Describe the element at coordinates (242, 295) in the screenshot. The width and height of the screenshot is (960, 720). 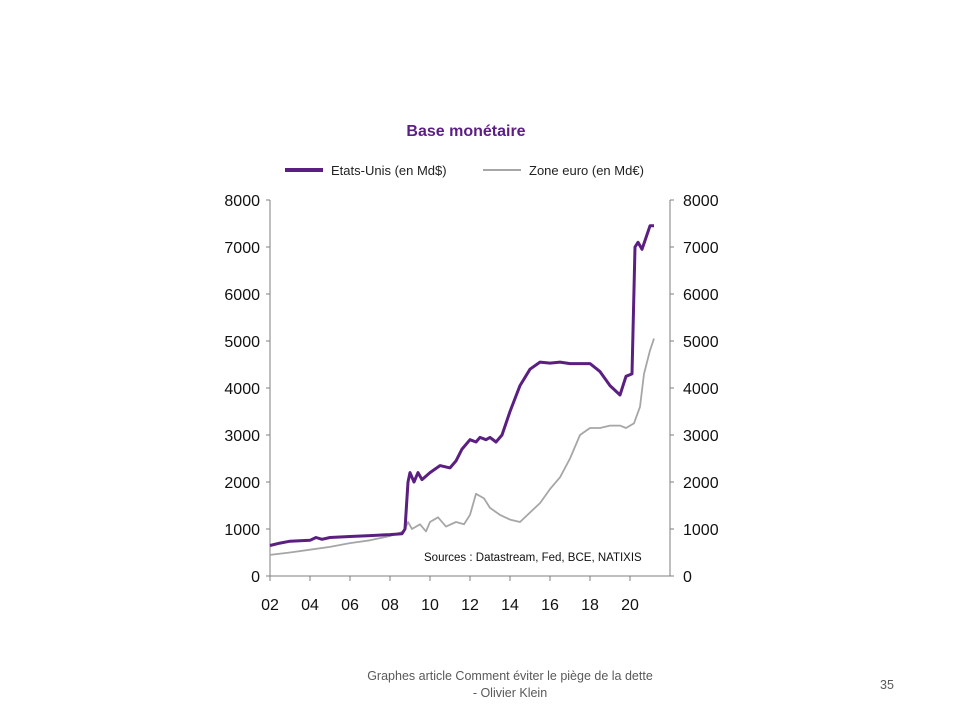
I see `y-tick-label-left: 6000` at that location.